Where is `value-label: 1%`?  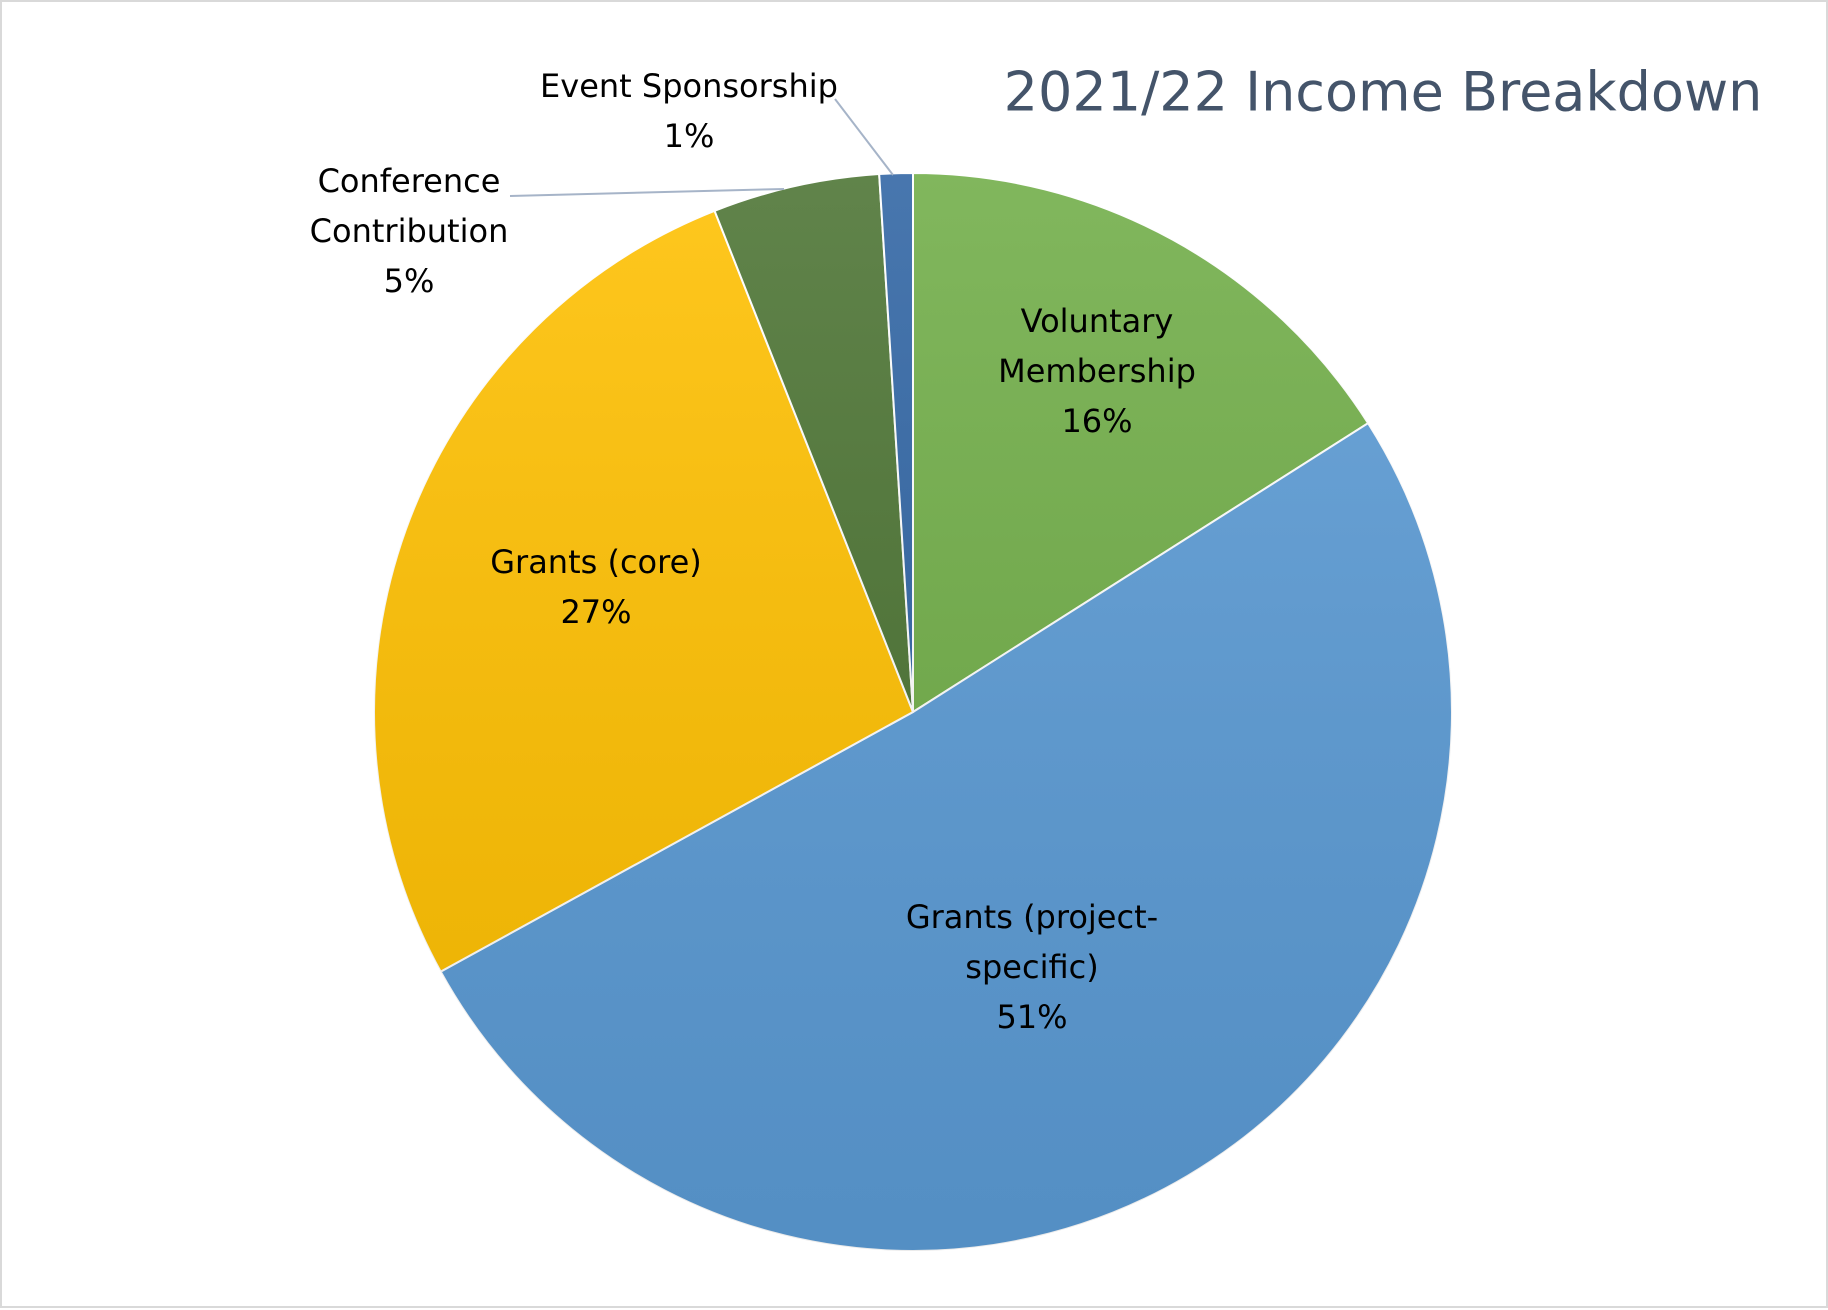 value-label: 1% is located at coordinates (689, 136).